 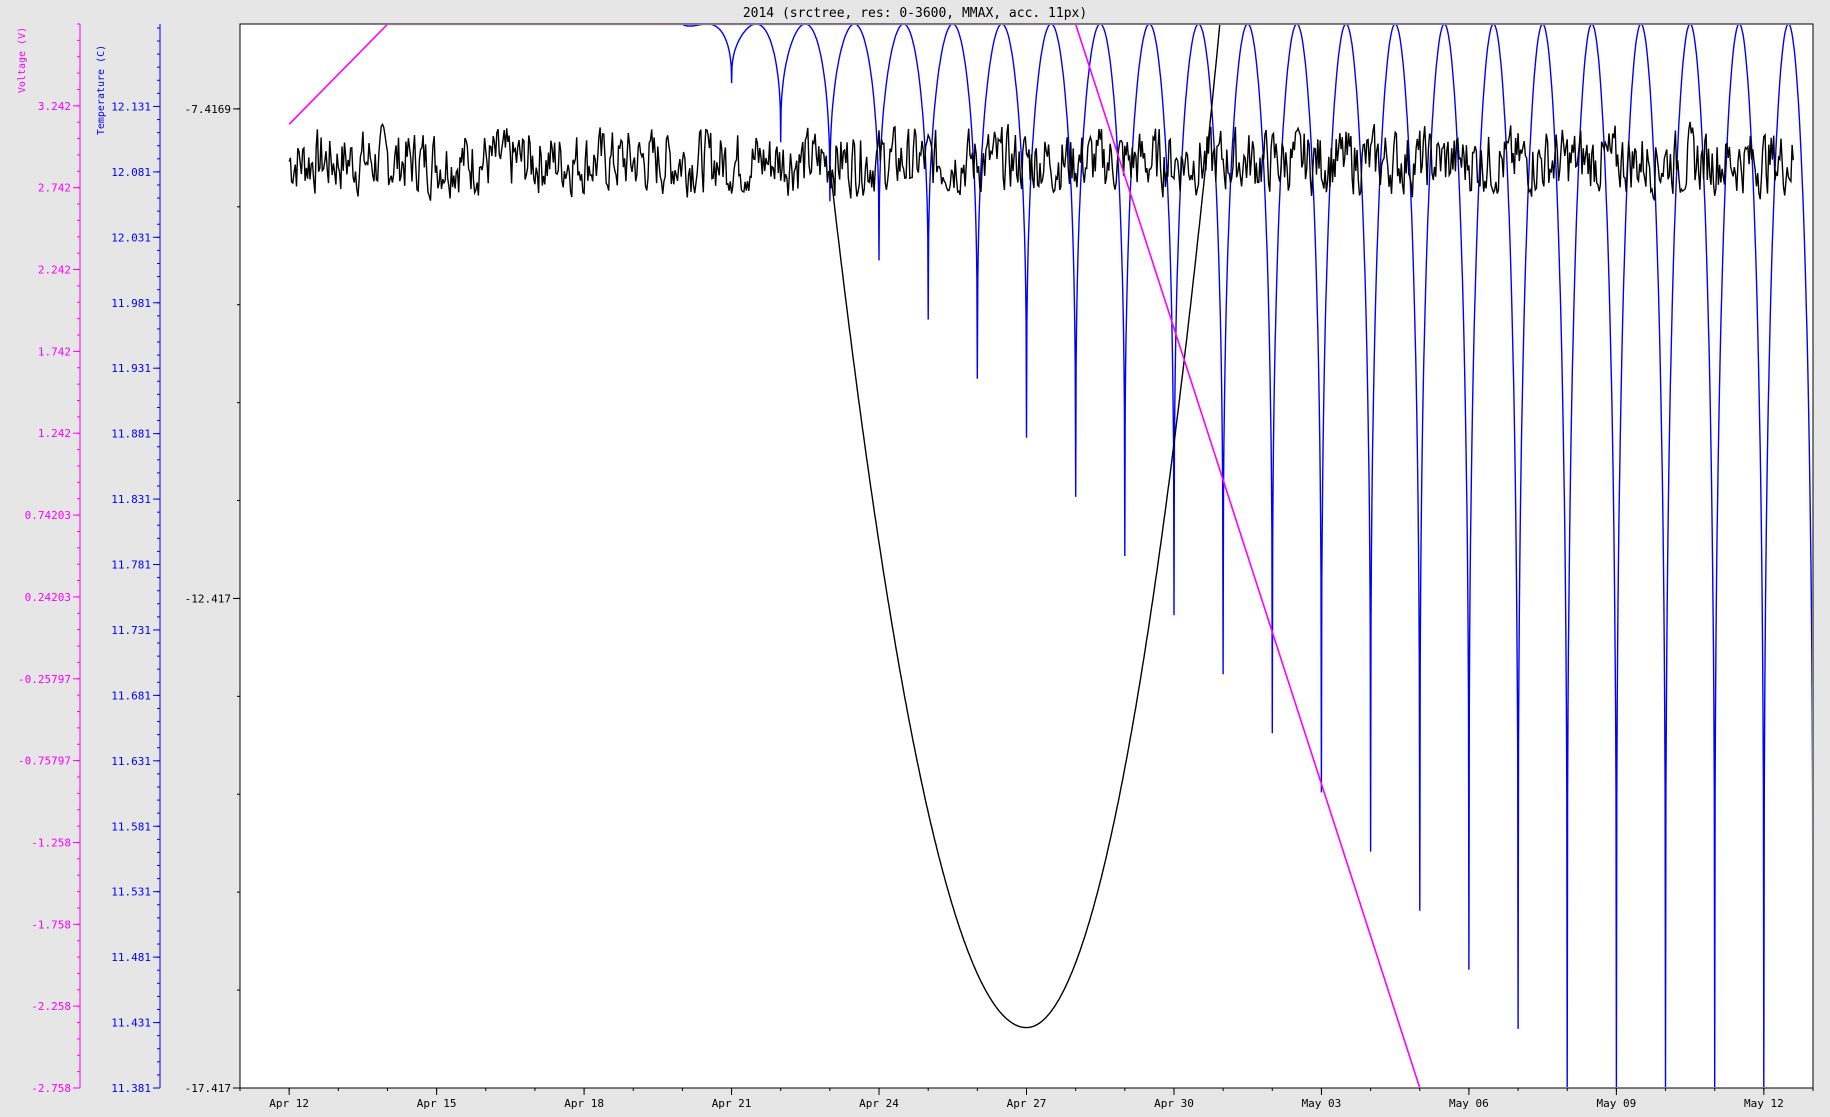 What do you see at coordinates (131, 761) in the screenshot?
I see `y-tick-label: 11.631` at bounding box center [131, 761].